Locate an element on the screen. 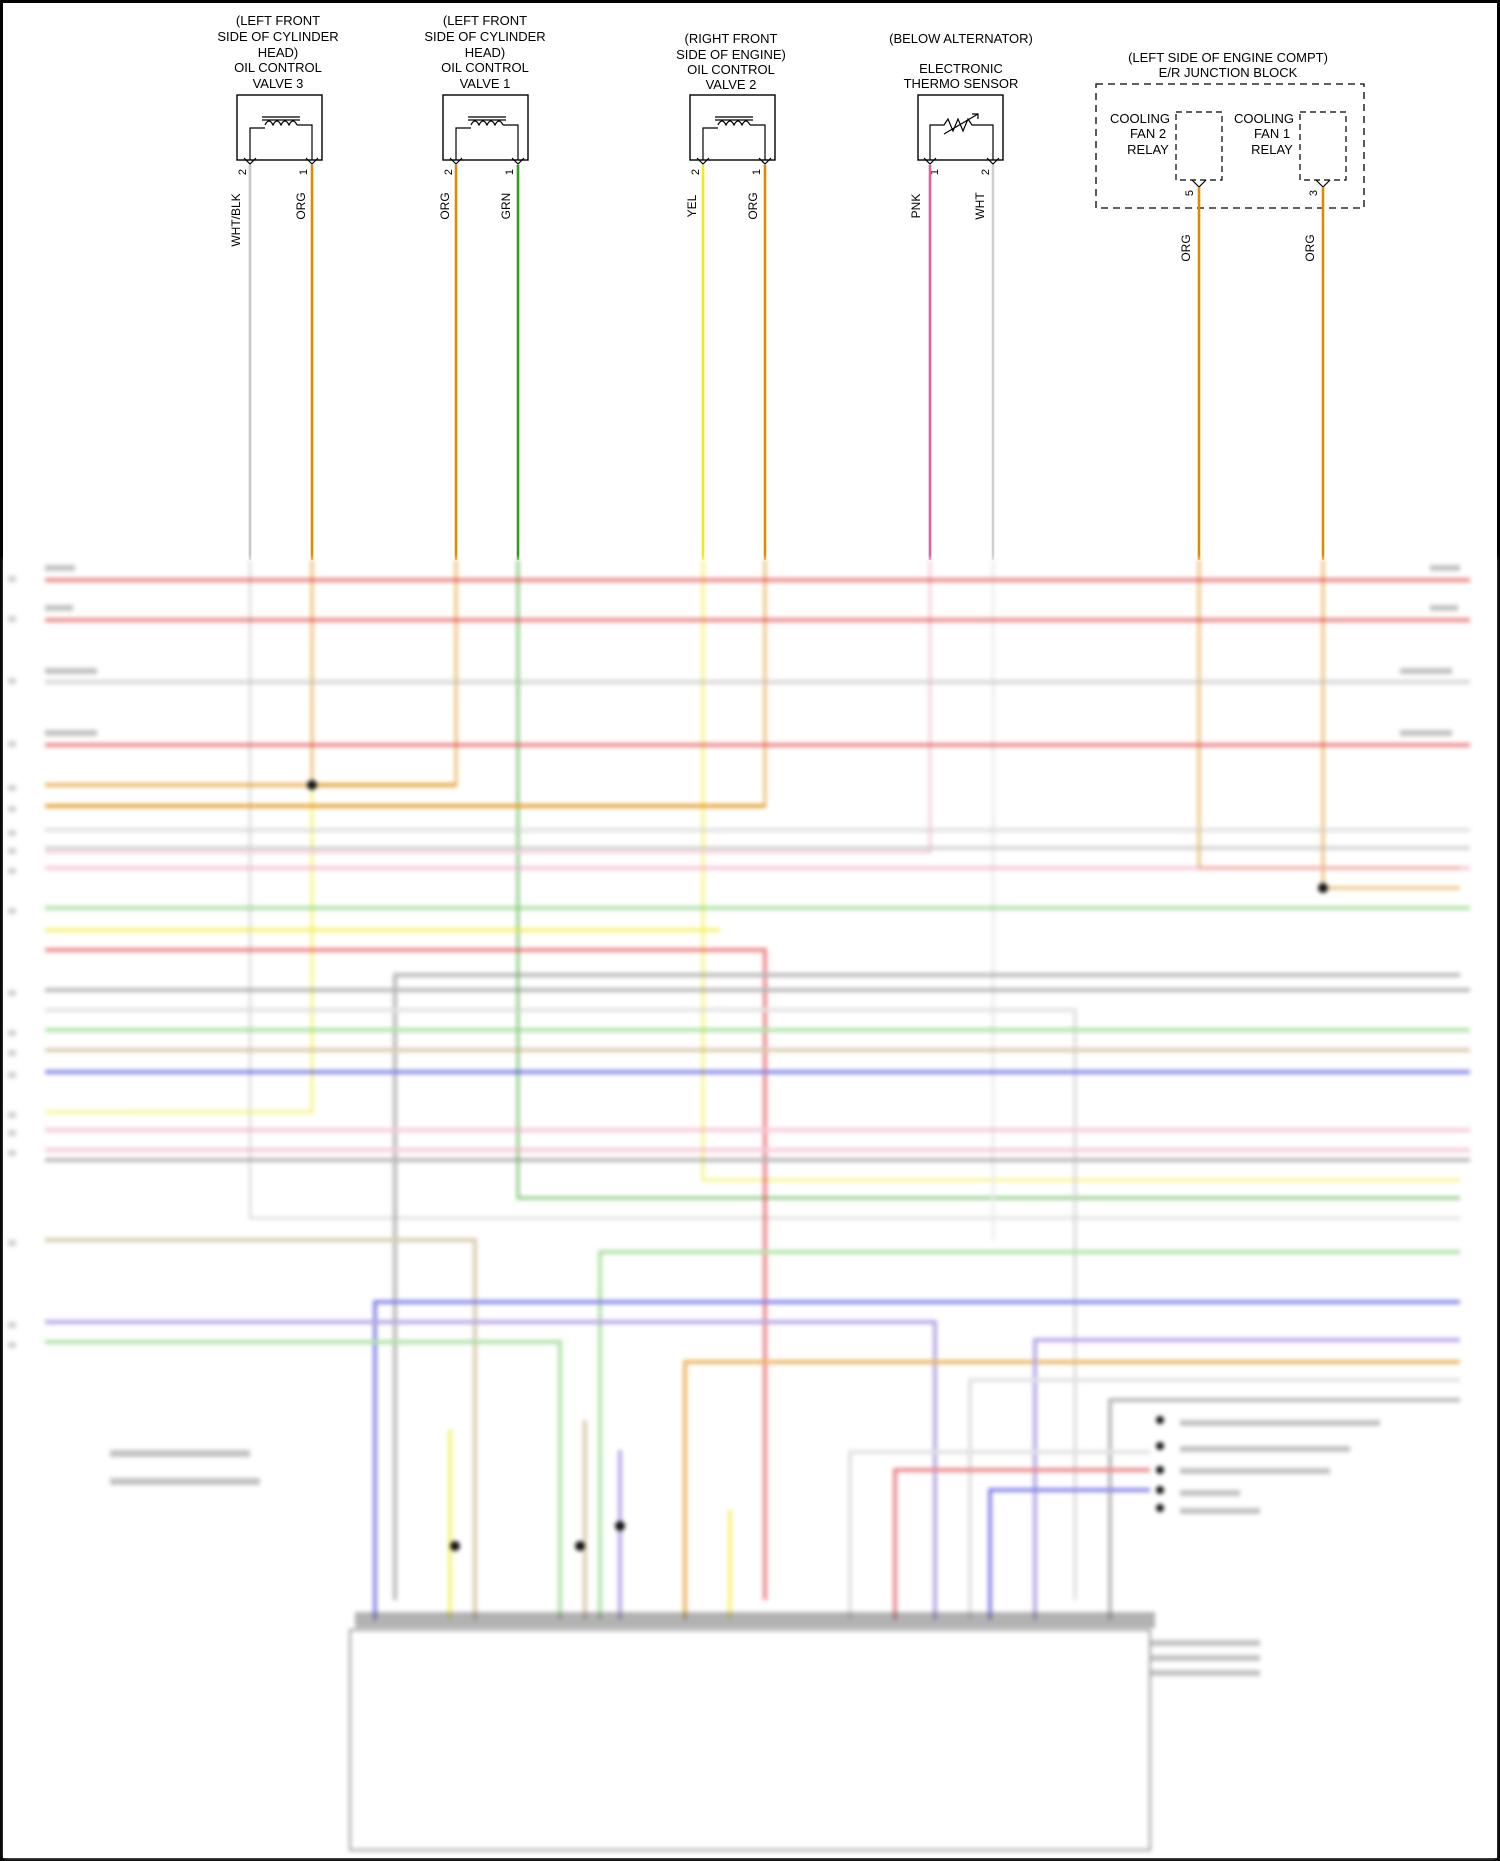  thermo-label-line-1: (BELOW ALTERNATOR) is located at coordinates (961, 38).